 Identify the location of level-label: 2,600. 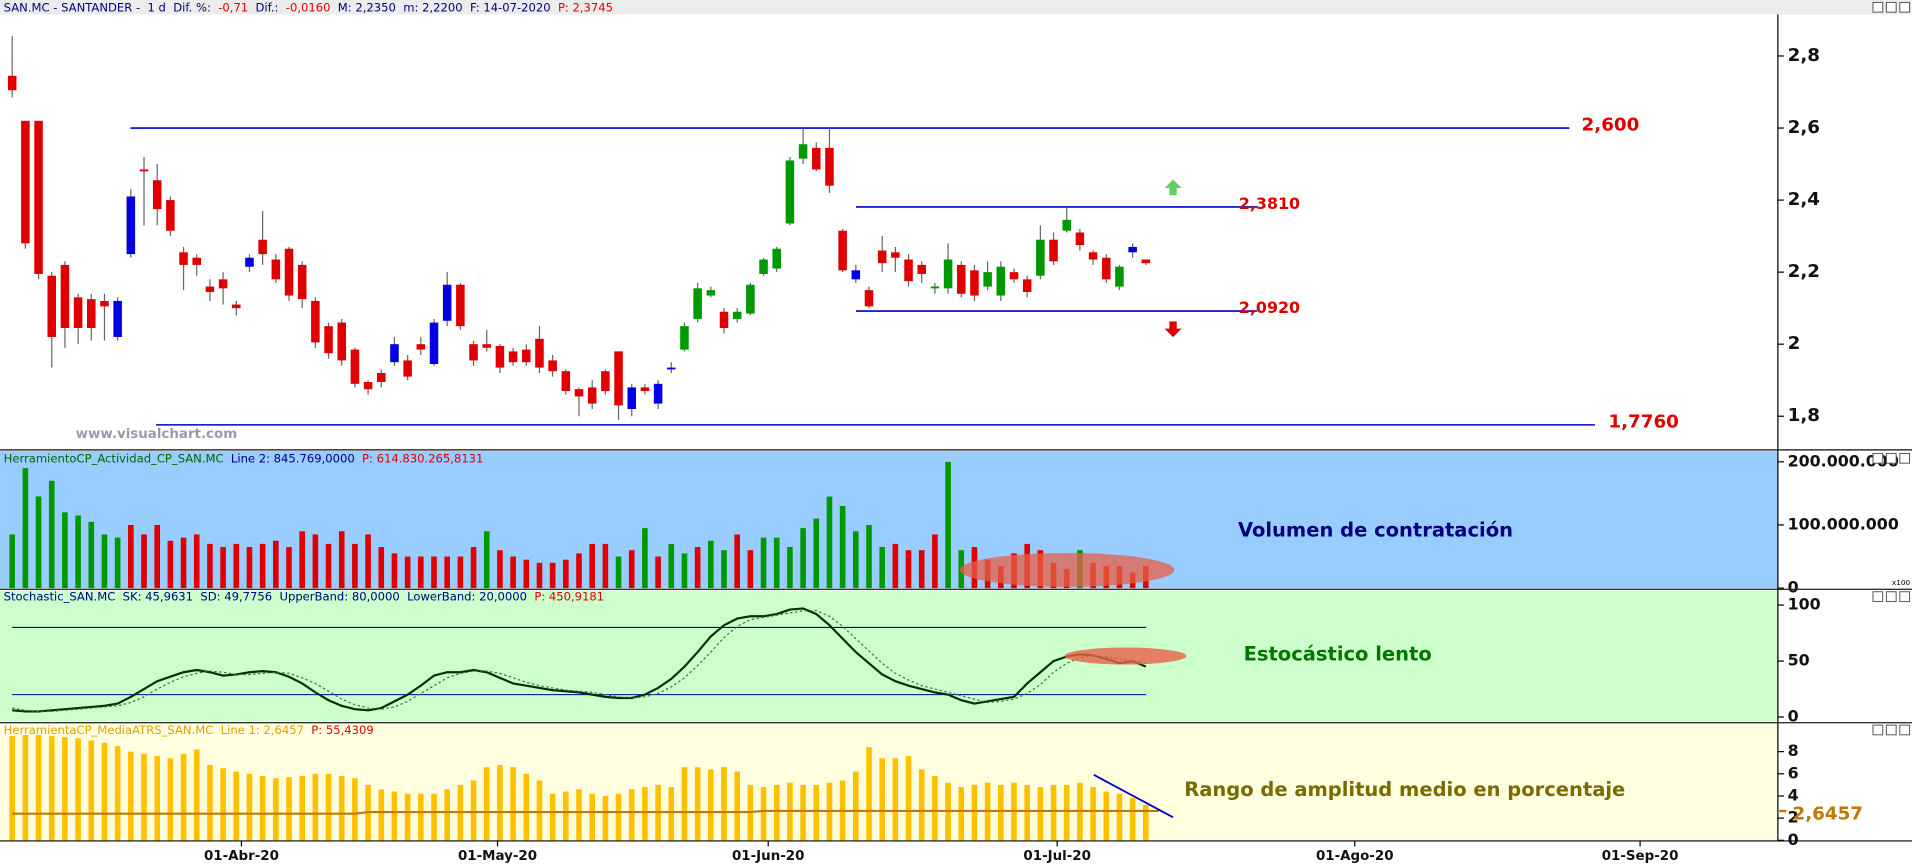
(1611, 125).